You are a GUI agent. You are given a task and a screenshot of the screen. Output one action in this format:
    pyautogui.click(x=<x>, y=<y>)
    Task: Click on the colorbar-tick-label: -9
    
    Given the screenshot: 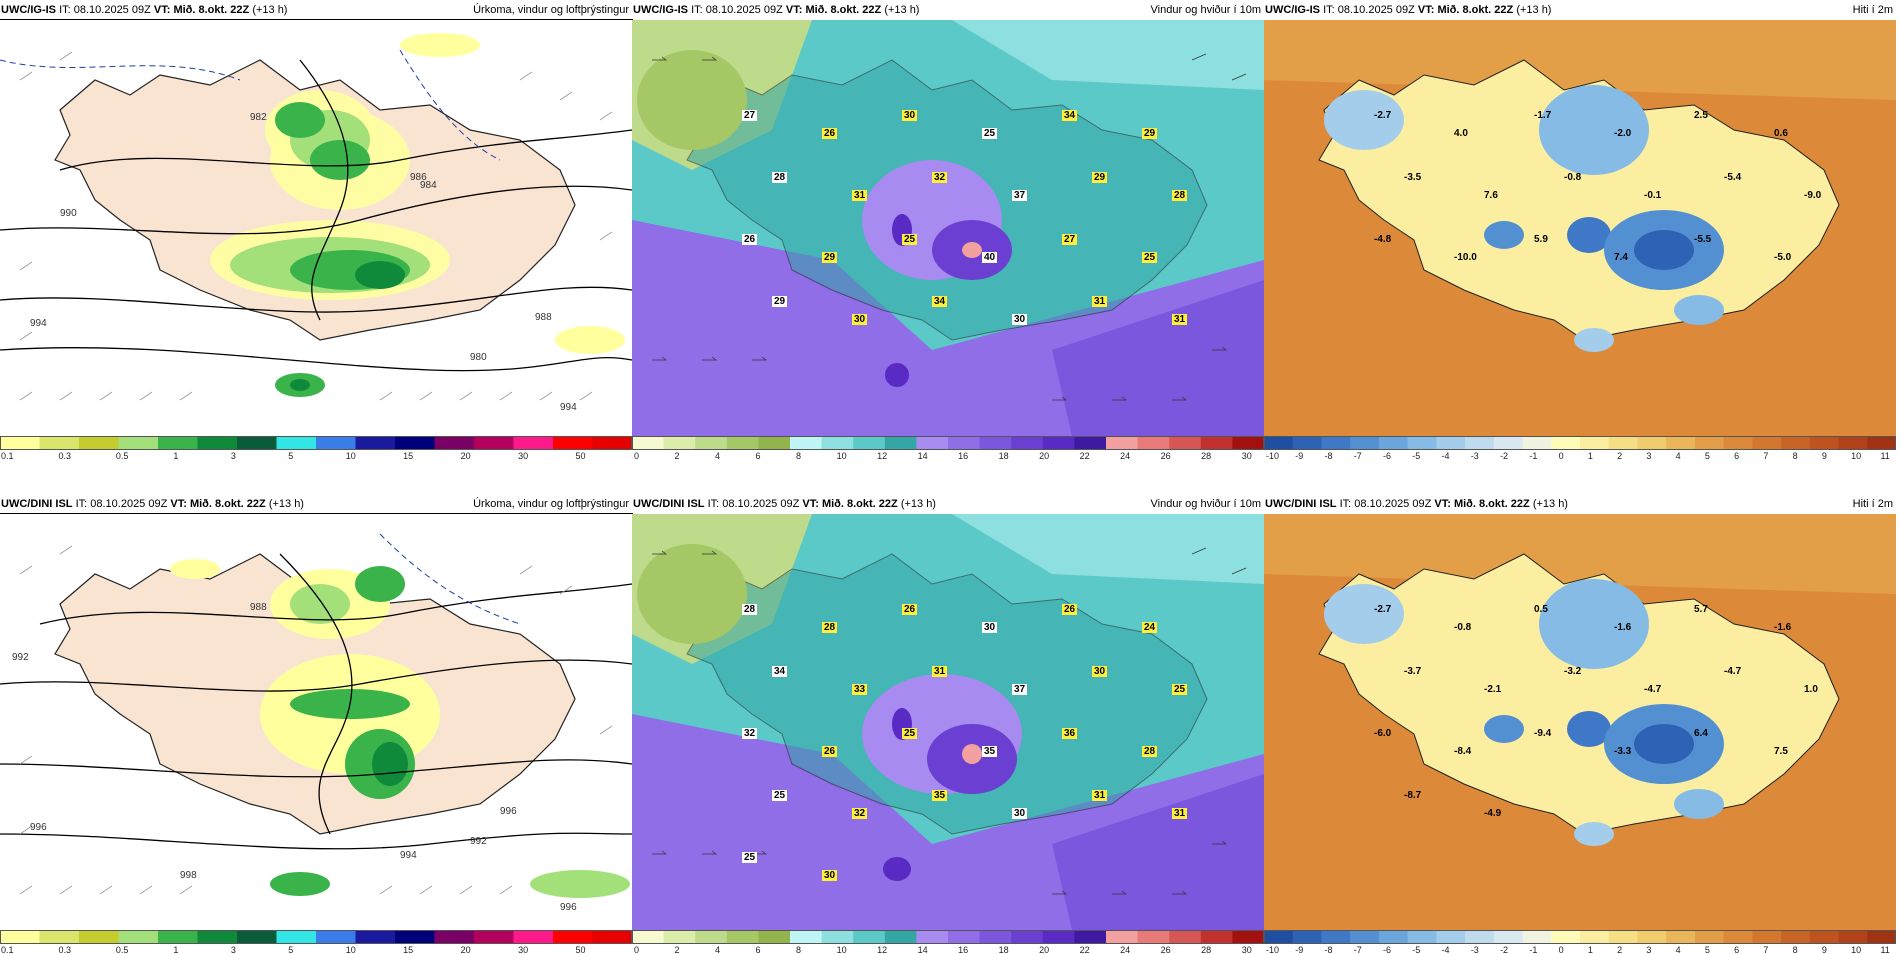 What is the action you would take?
    pyautogui.click(x=1299, y=455)
    